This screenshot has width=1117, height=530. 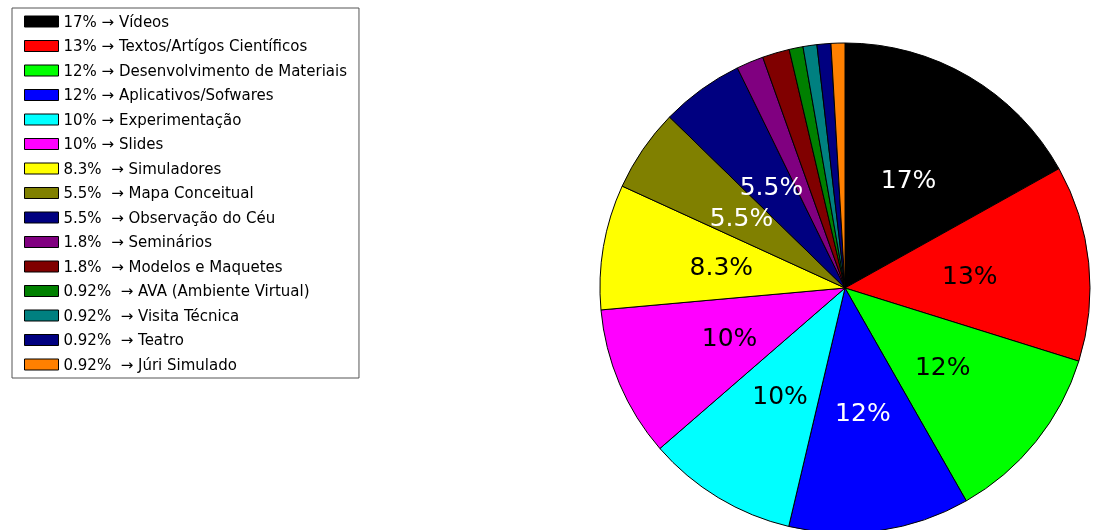 What do you see at coordinates (186, 291) in the screenshot?
I see `legend-label: 0.92% → AVA (Ambiente Virtual)` at bounding box center [186, 291].